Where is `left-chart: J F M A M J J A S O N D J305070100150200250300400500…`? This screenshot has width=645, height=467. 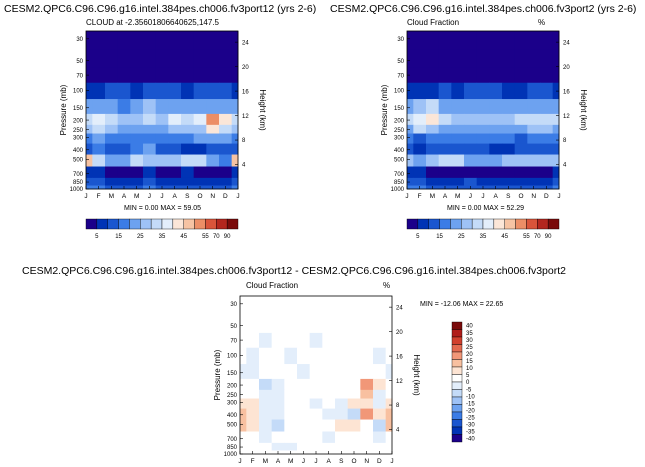 left-chart: J F M A M J J A S O N D J305070100150200250300400500… is located at coordinates (163, 135).